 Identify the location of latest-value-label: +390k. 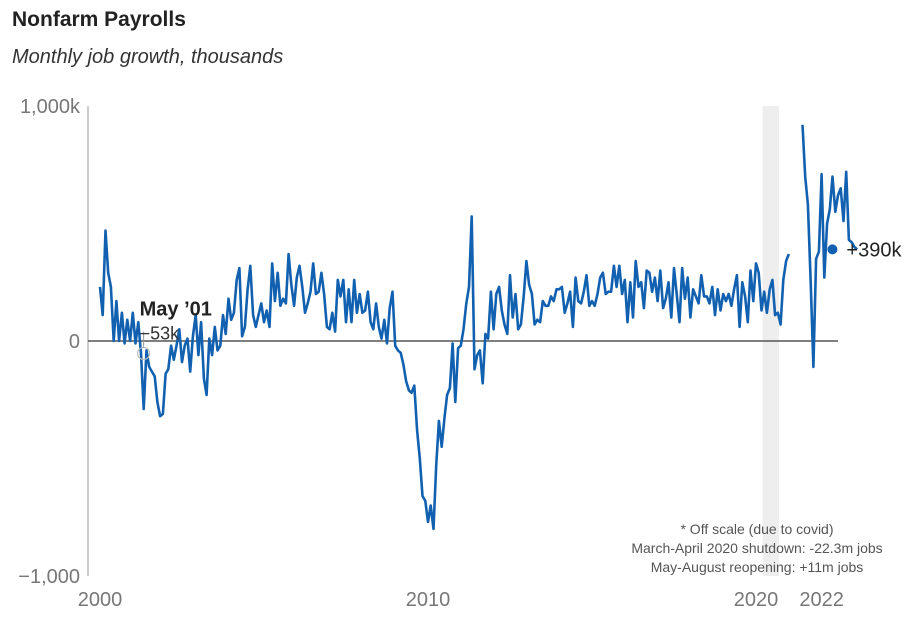
(874, 250).